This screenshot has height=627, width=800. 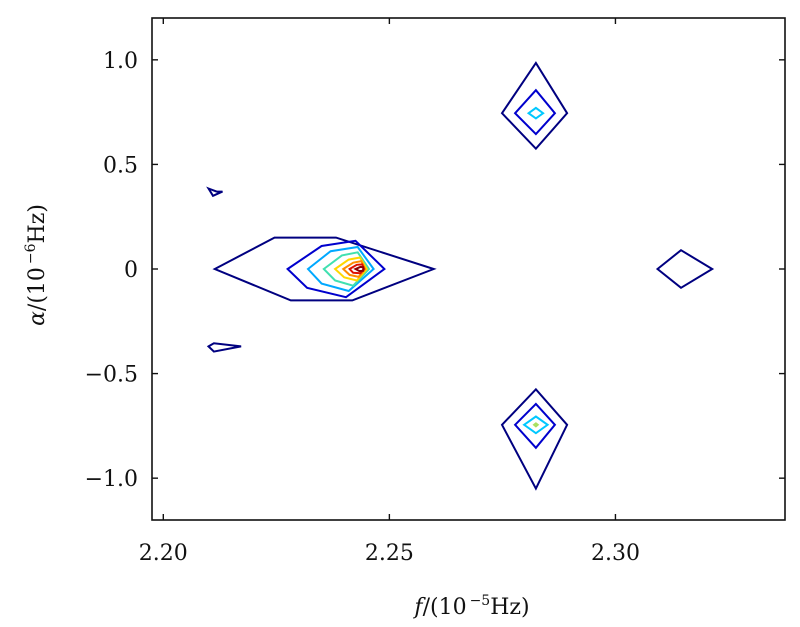 I want to click on x-tick-label-0: 2.20, so click(x=163, y=553).